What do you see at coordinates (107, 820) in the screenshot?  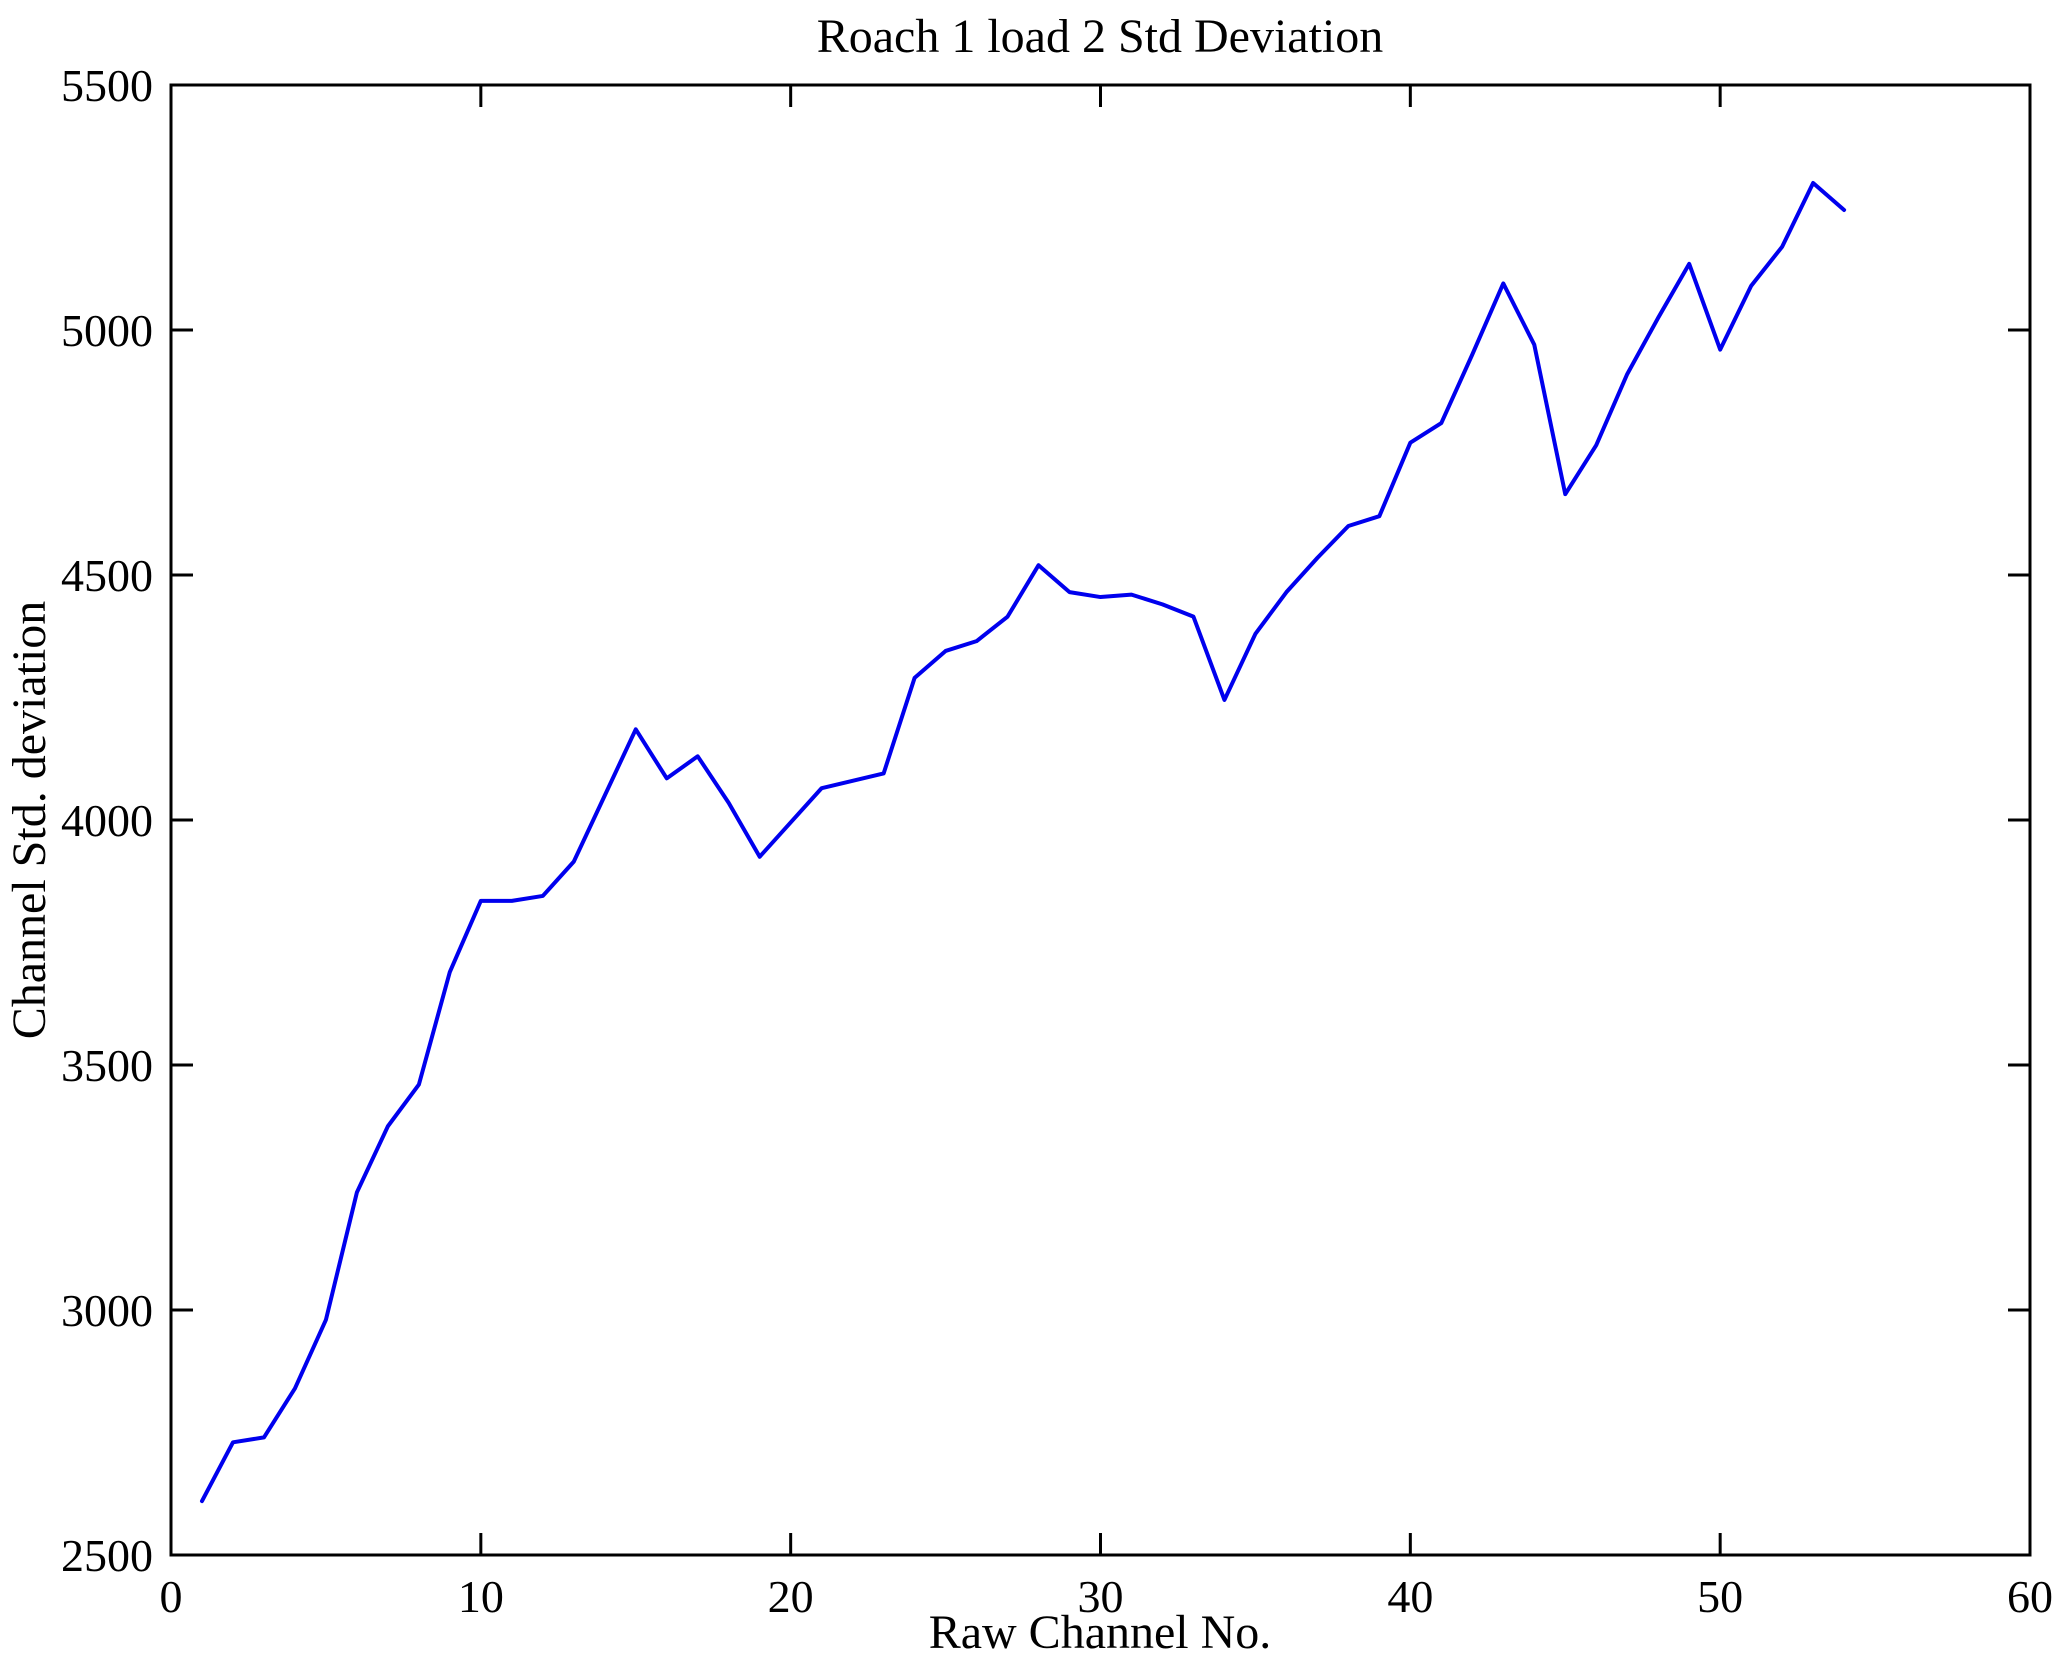 I see `y-tick-label: 4000` at bounding box center [107, 820].